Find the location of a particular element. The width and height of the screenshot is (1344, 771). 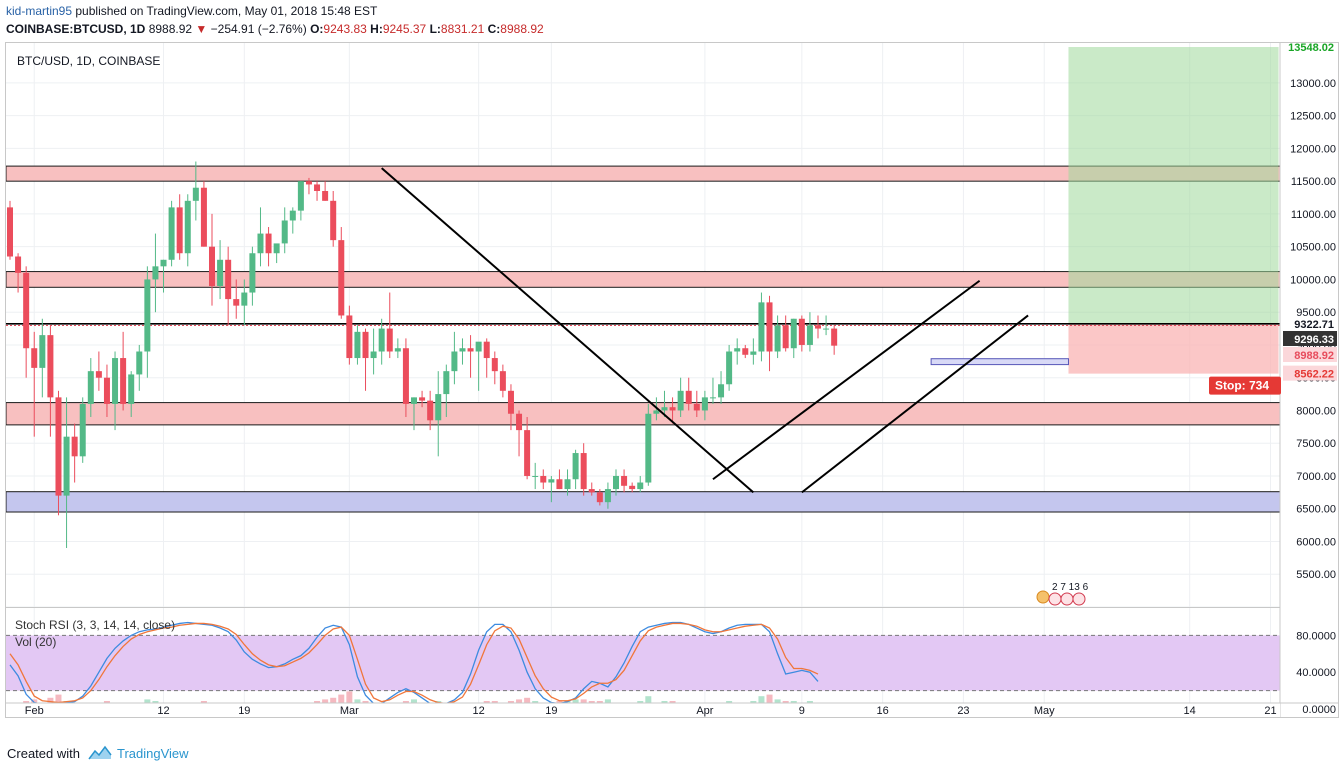

author-link: kid-martin95 is located at coordinates (39, 11).